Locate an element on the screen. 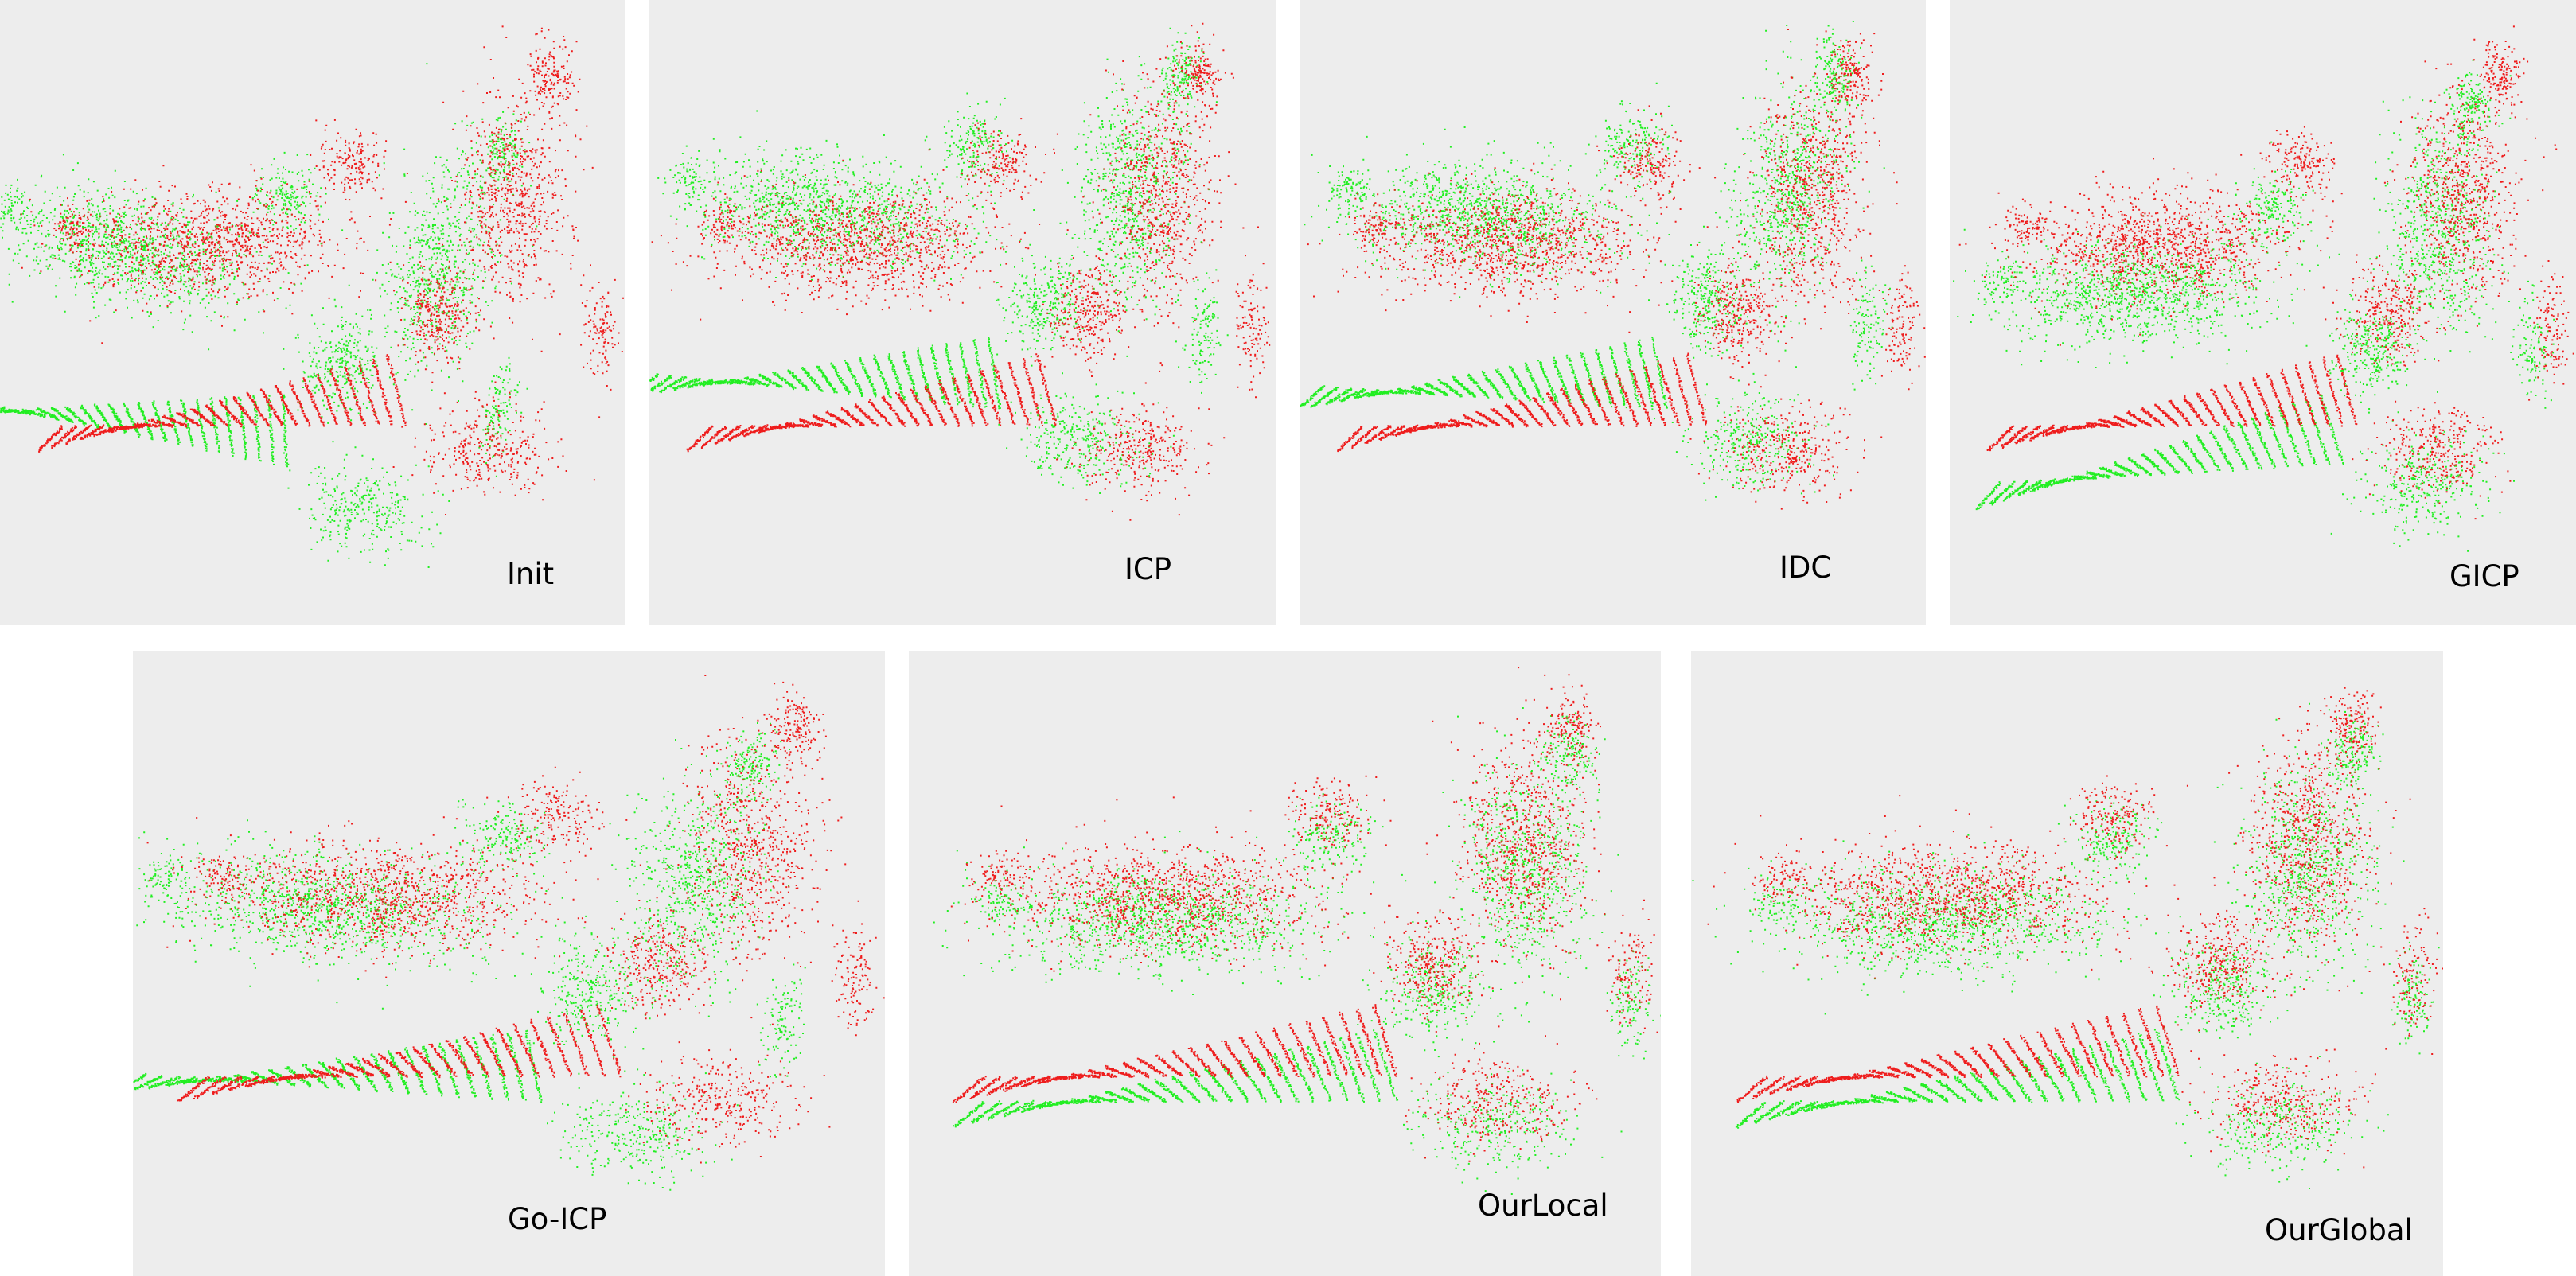 This screenshot has height=1276, width=2576. panel-icp: ICP is located at coordinates (962, 312).